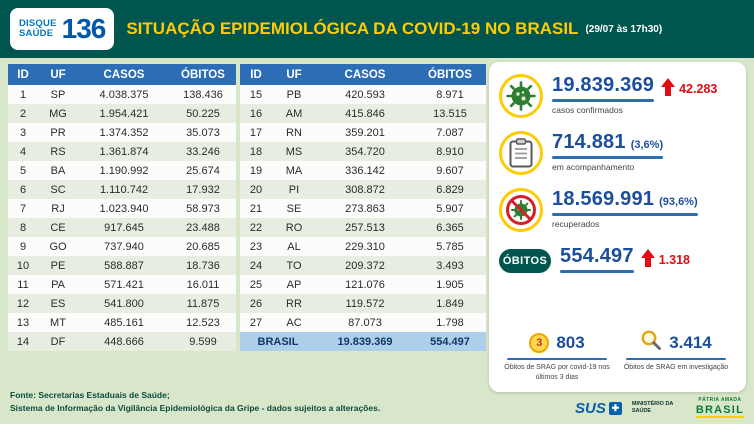 This screenshot has height=424, width=754. What do you see at coordinates (450, 113) in the screenshot?
I see `table-cell: 13.515` at bounding box center [450, 113].